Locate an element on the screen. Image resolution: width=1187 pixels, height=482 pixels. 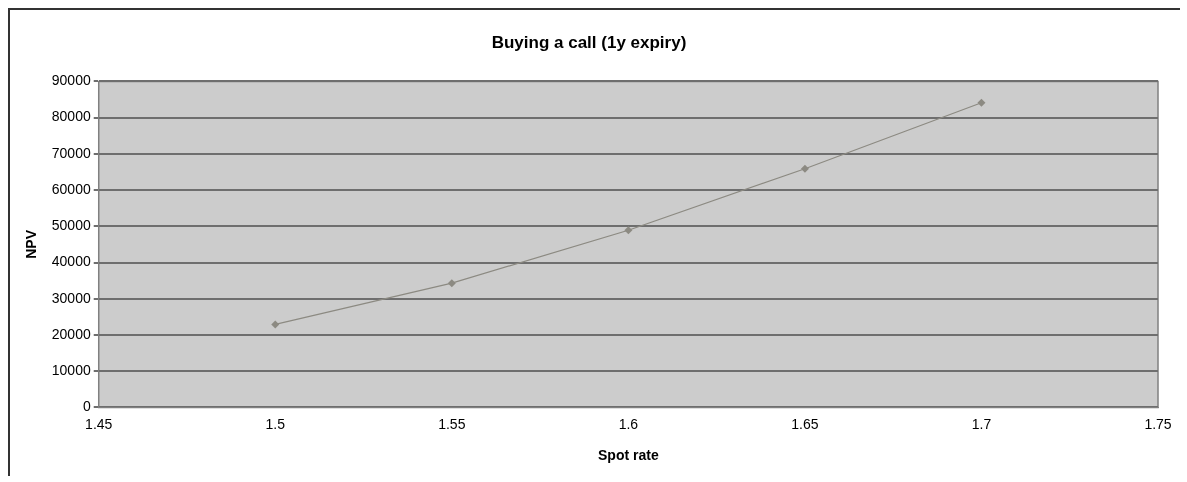
y-tick-label: 80000 is located at coordinates (71, 116).